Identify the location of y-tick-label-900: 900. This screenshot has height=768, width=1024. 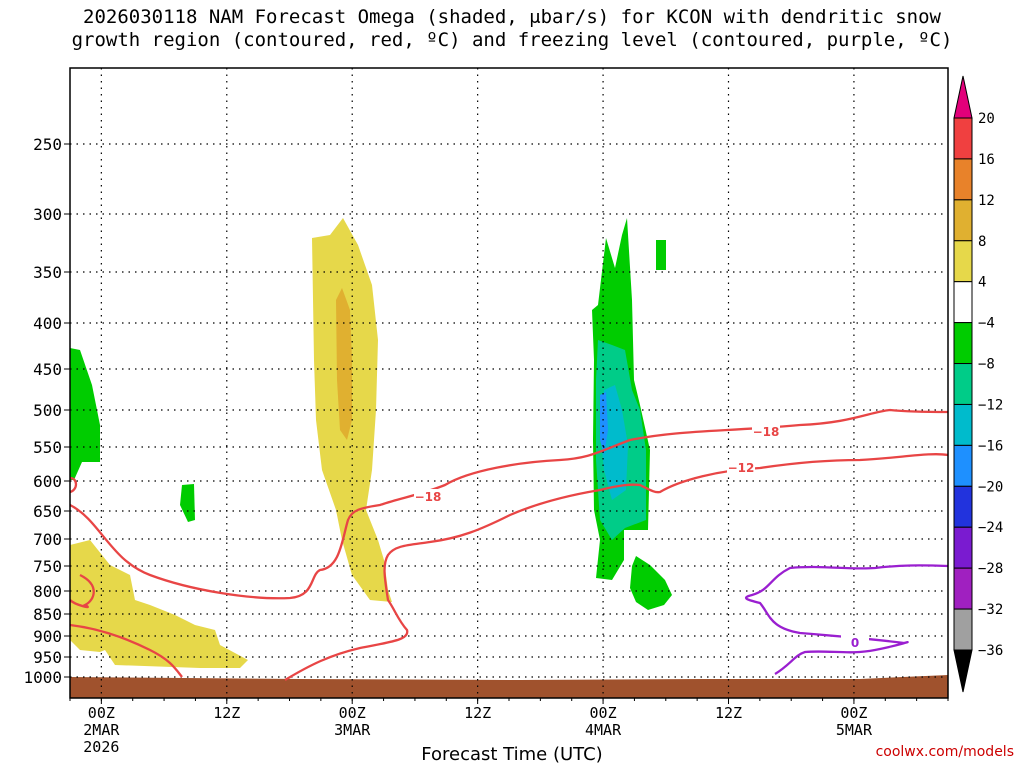
(47, 636).